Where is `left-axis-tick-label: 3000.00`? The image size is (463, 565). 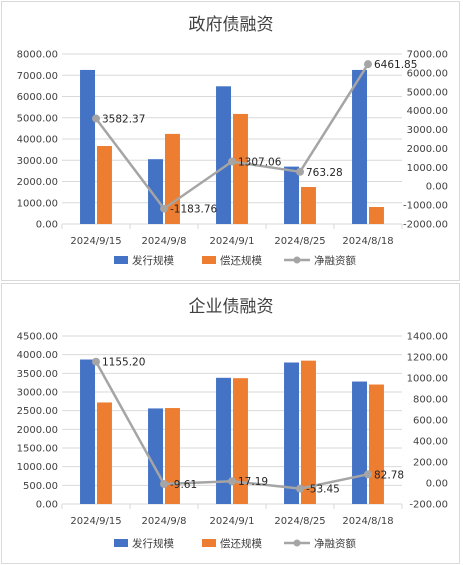
left-axis-tick-label: 3000.00 is located at coordinates (37, 393).